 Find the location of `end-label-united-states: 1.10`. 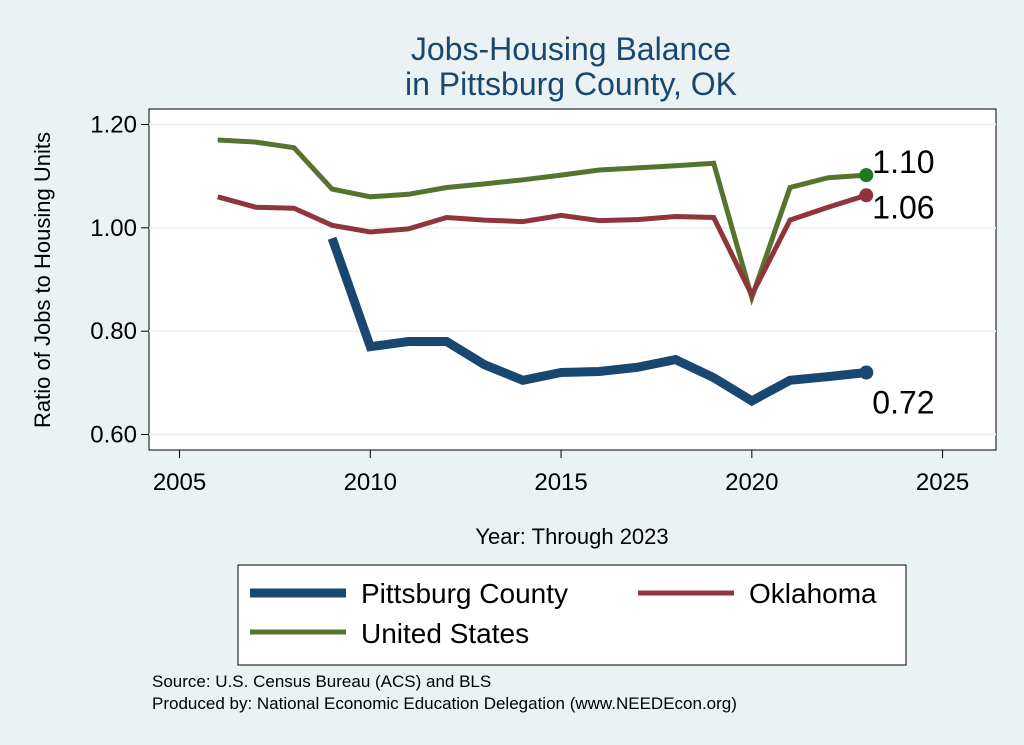

end-label-united-states: 1.10 is located at coordinates (903, 162).